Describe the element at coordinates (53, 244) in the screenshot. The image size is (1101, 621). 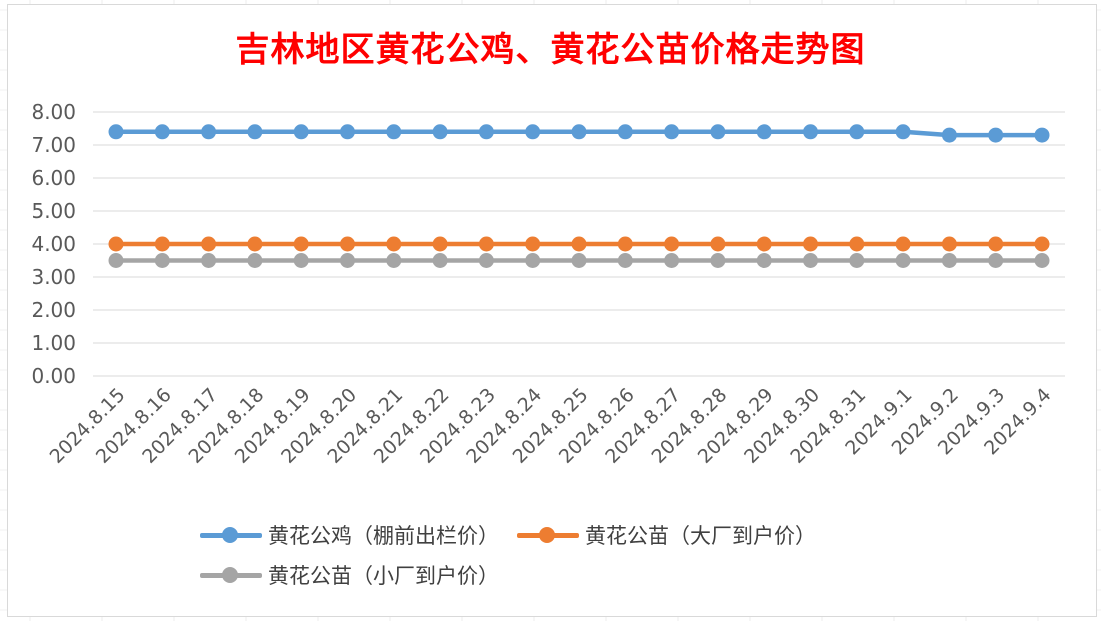
I see `y-tick-label: 4.00` at that location.